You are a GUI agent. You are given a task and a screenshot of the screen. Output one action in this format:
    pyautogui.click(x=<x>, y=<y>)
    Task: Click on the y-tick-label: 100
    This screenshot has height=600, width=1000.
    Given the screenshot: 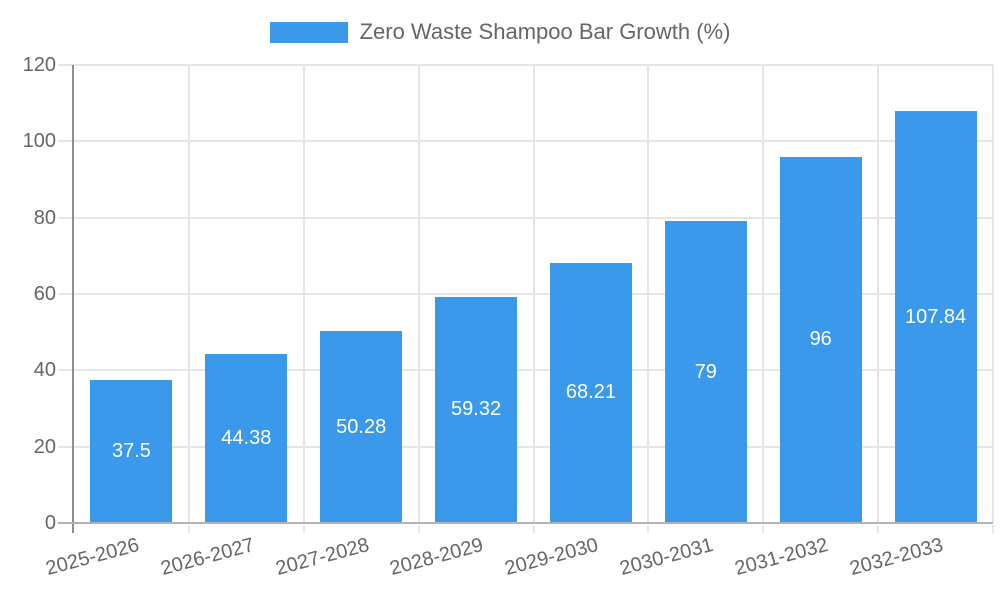 What is the action you would take?
    pyautogui.click(x=39, y=141)
    